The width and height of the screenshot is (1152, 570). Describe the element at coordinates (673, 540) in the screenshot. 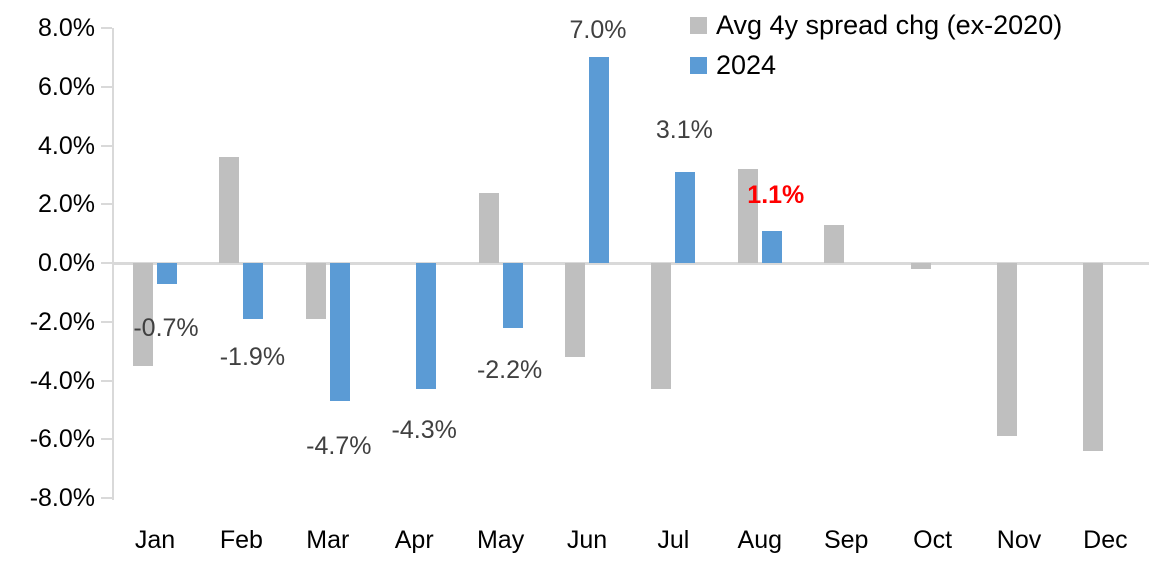

I see `x-axis-label-jul: Jul` at that location.